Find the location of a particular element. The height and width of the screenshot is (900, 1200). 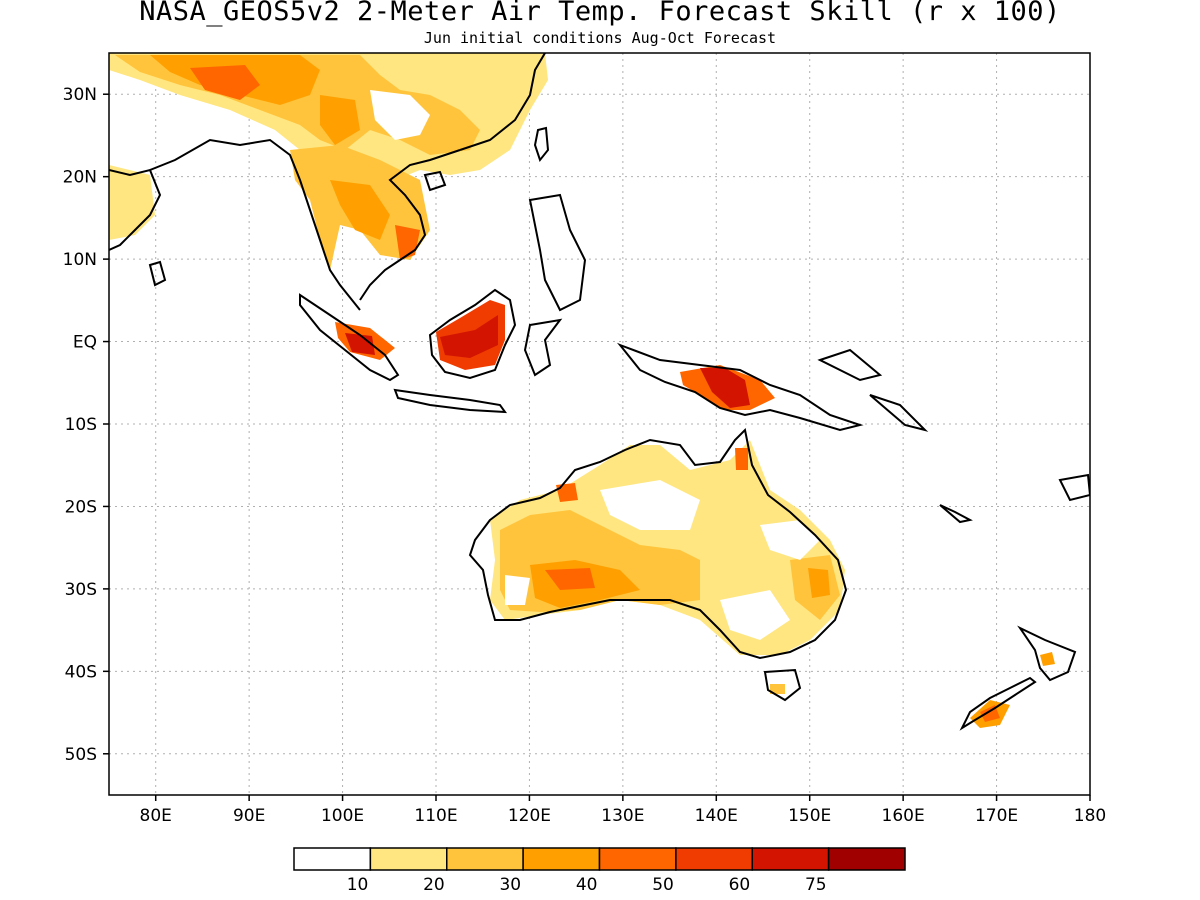

lat-tick-label: 40S is located at coordinates (81, 672).